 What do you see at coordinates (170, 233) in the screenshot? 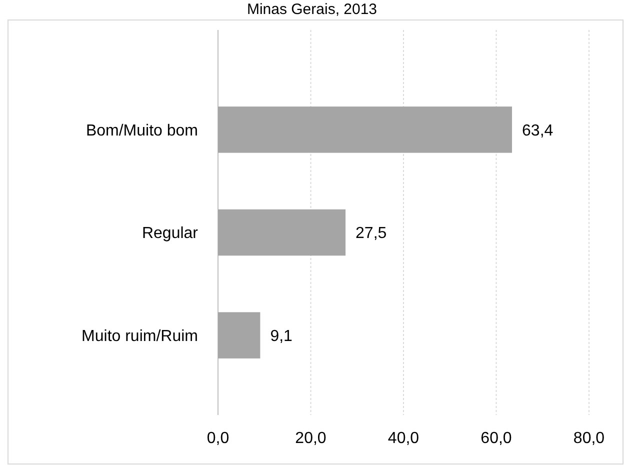
I see `y-tick-label: Regular` at bounding box center [170, 233].